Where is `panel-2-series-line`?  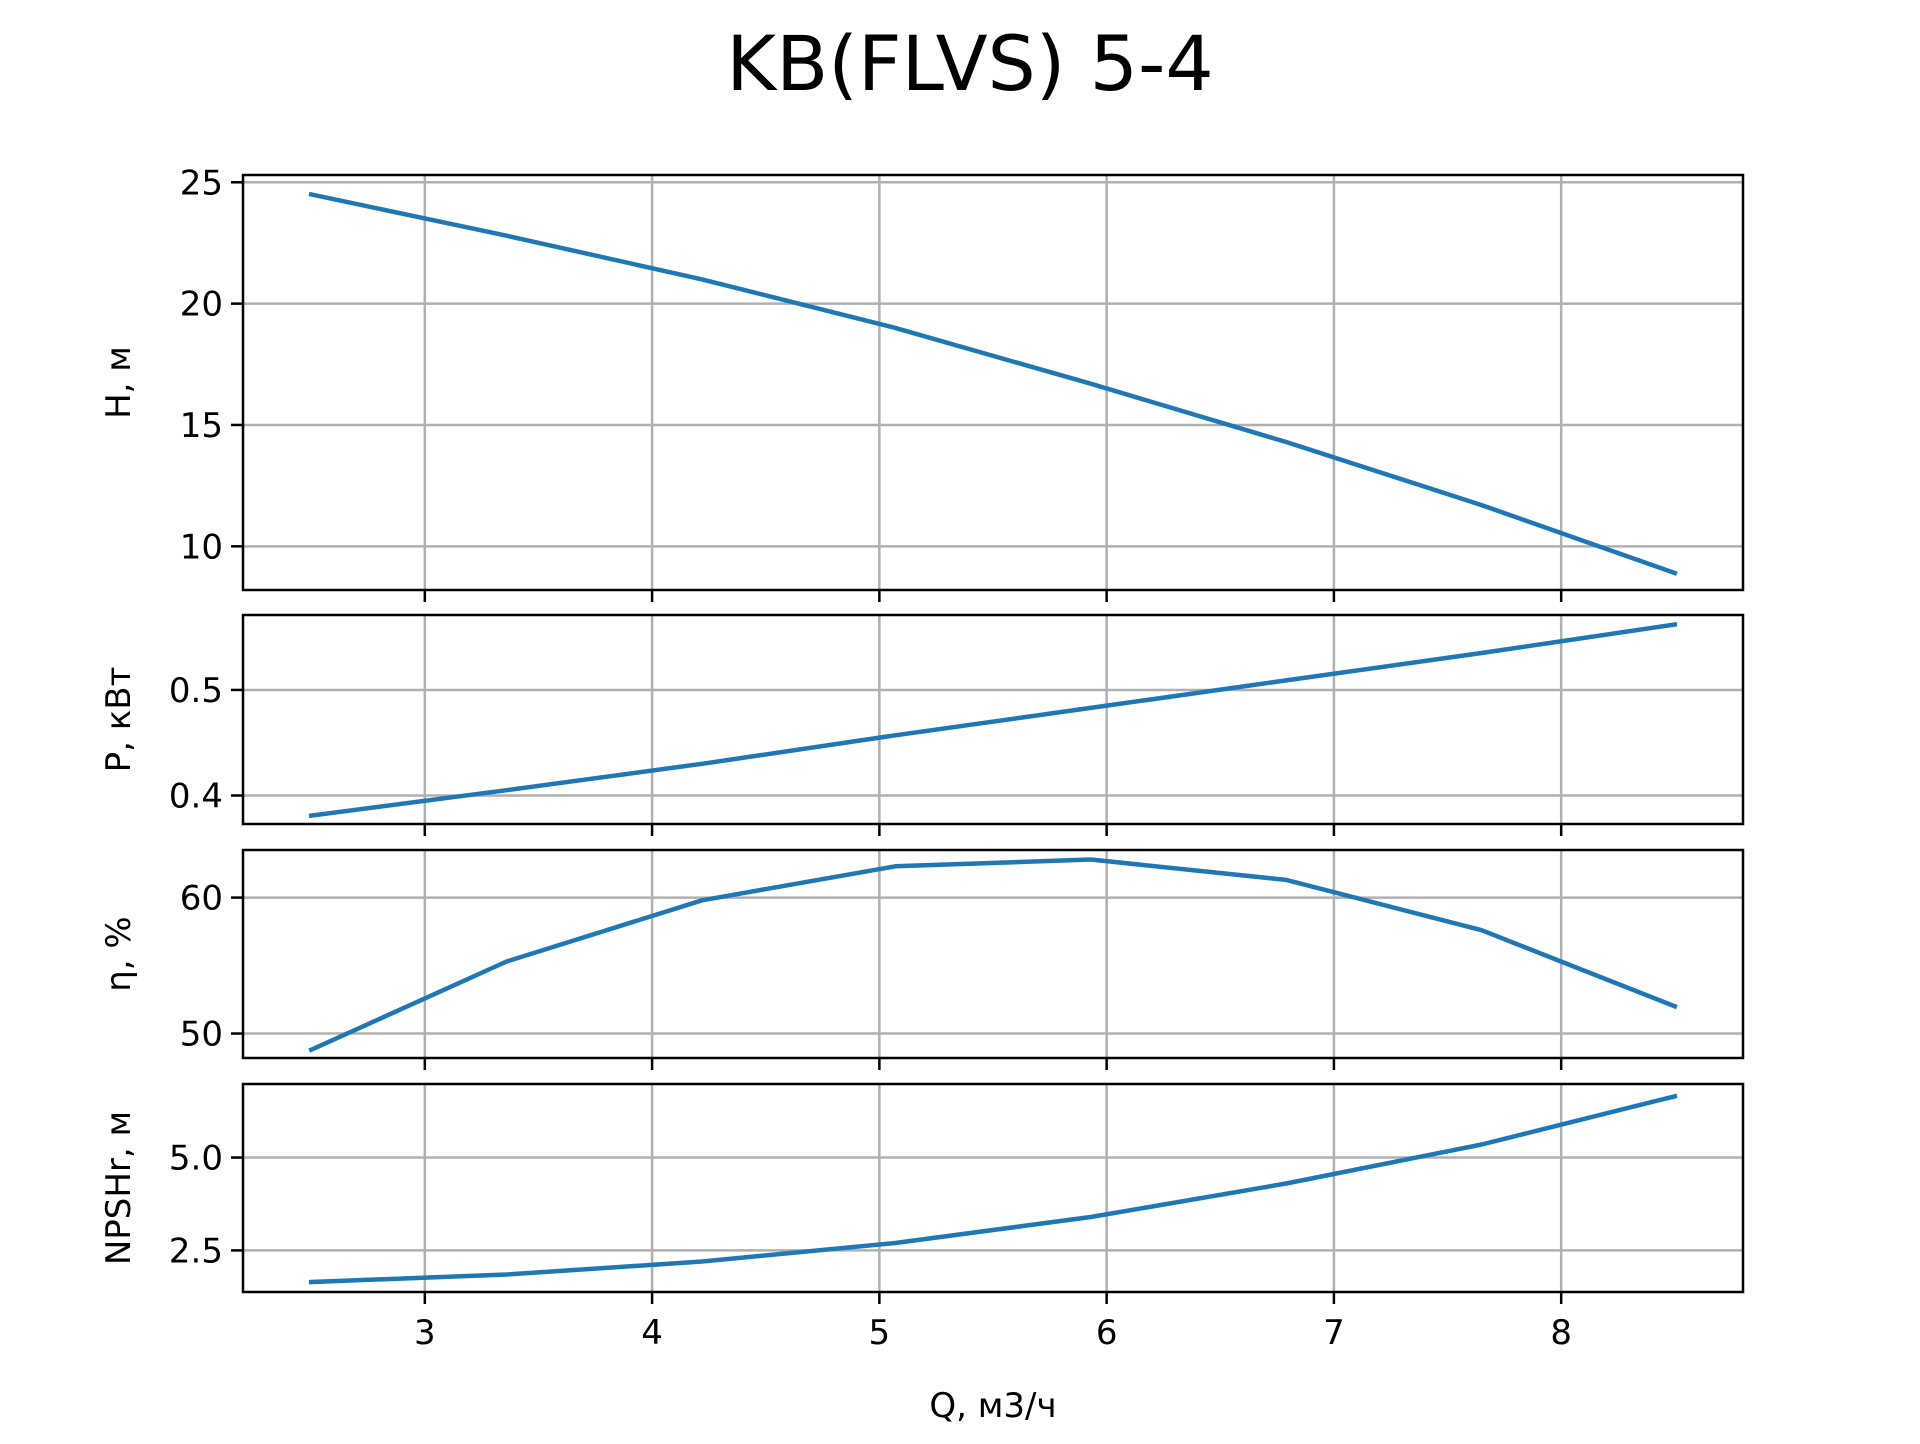
panel-2-series-line is located at coordinates (993, 720).